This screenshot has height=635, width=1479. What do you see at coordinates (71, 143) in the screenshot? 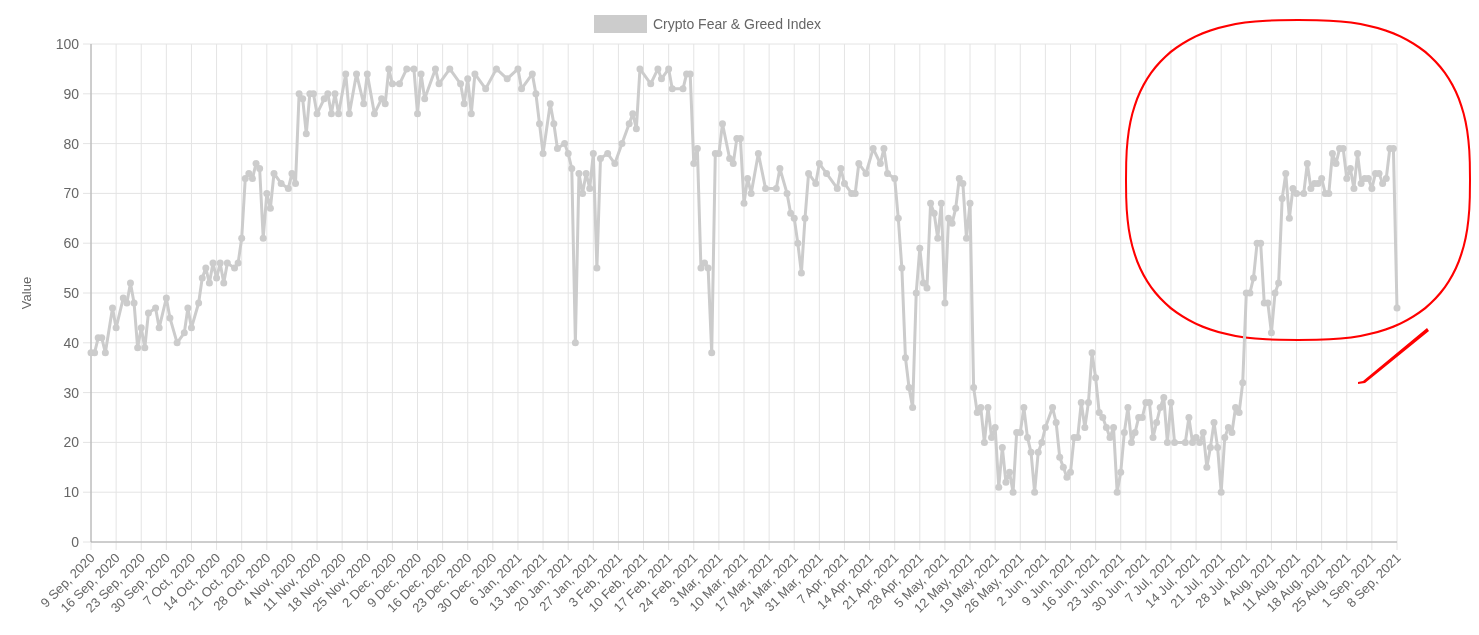
I see `y-tick-label: 80` at bounding box center [71, 143].